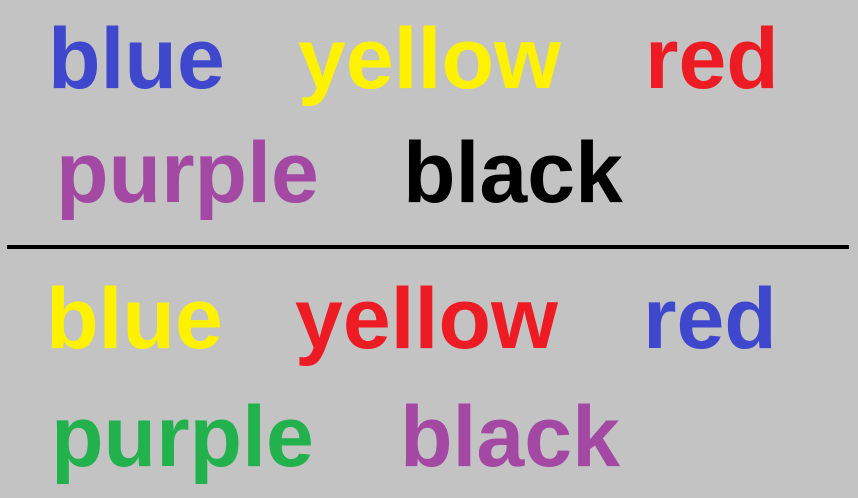 The image size is (858, 498). What do you see at coordinates (182, 437) in the screenshot?
I see `bottom-word-purple: purple` at bounding box center [182, 437].